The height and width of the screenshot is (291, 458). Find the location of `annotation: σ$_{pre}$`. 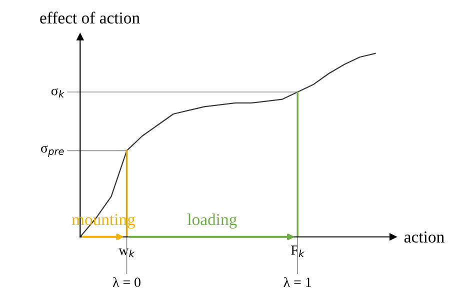

annotation: σ$_{pre}$ is located at coordinates (52, 151).